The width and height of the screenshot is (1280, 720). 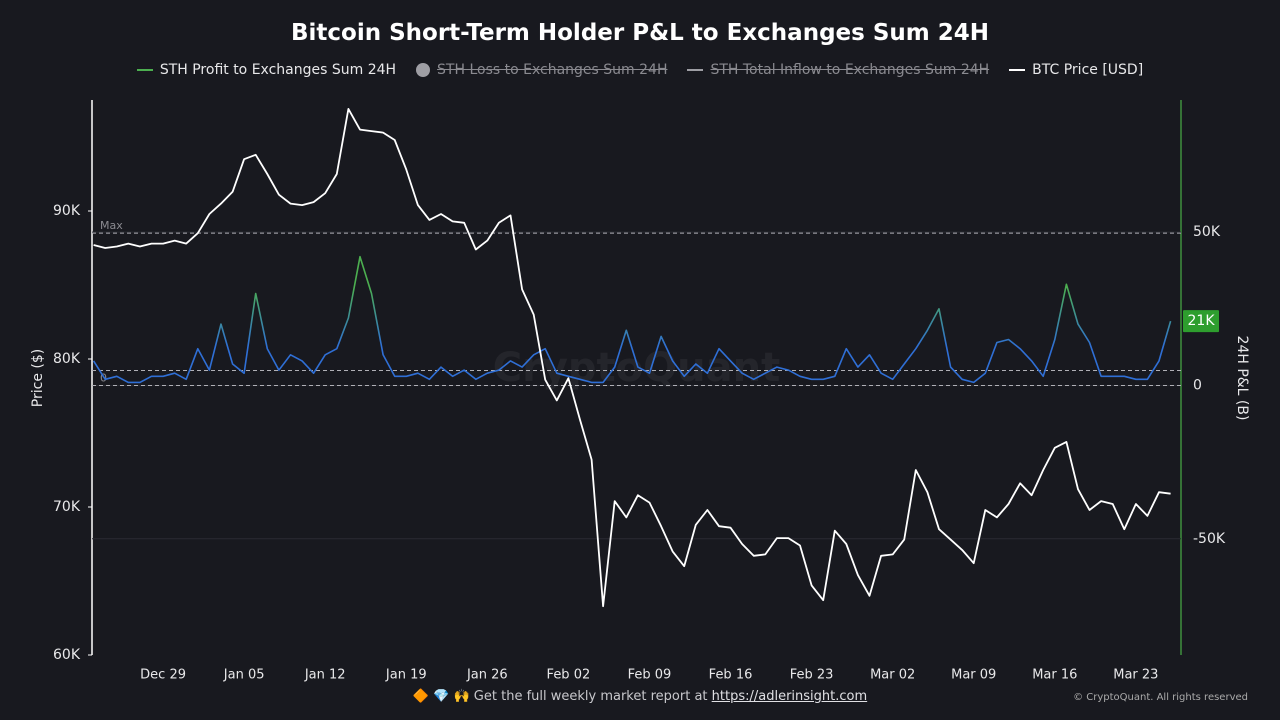 What do you see at coordinates (111, 225) in the screenshot?
I see `reference-label: Max` at bounding box center [111, 225].